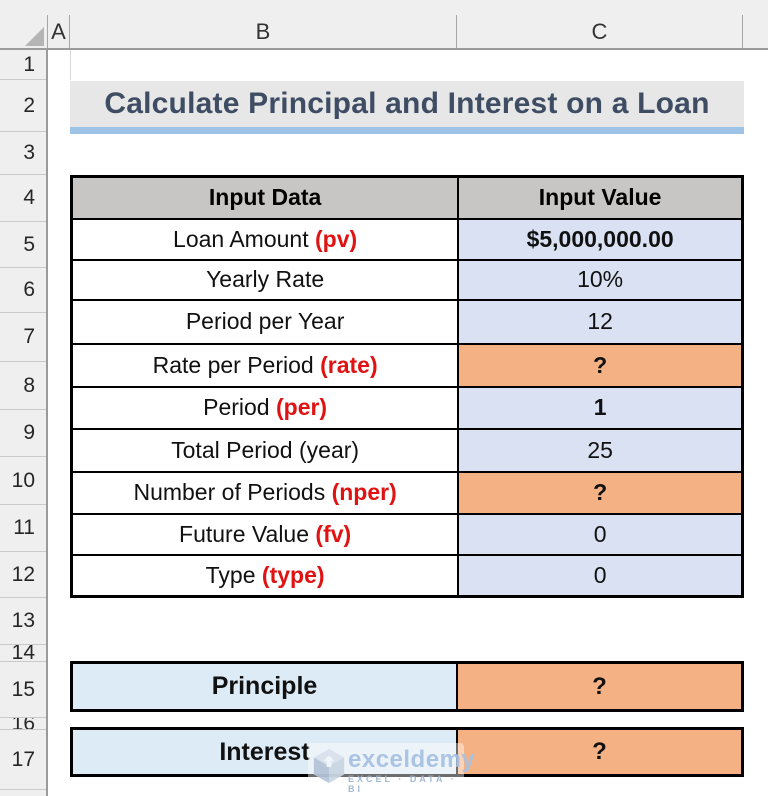 This screenshot has height=796, width=768. I want to click on table-row: Period (per) 1, so click(407, 407).